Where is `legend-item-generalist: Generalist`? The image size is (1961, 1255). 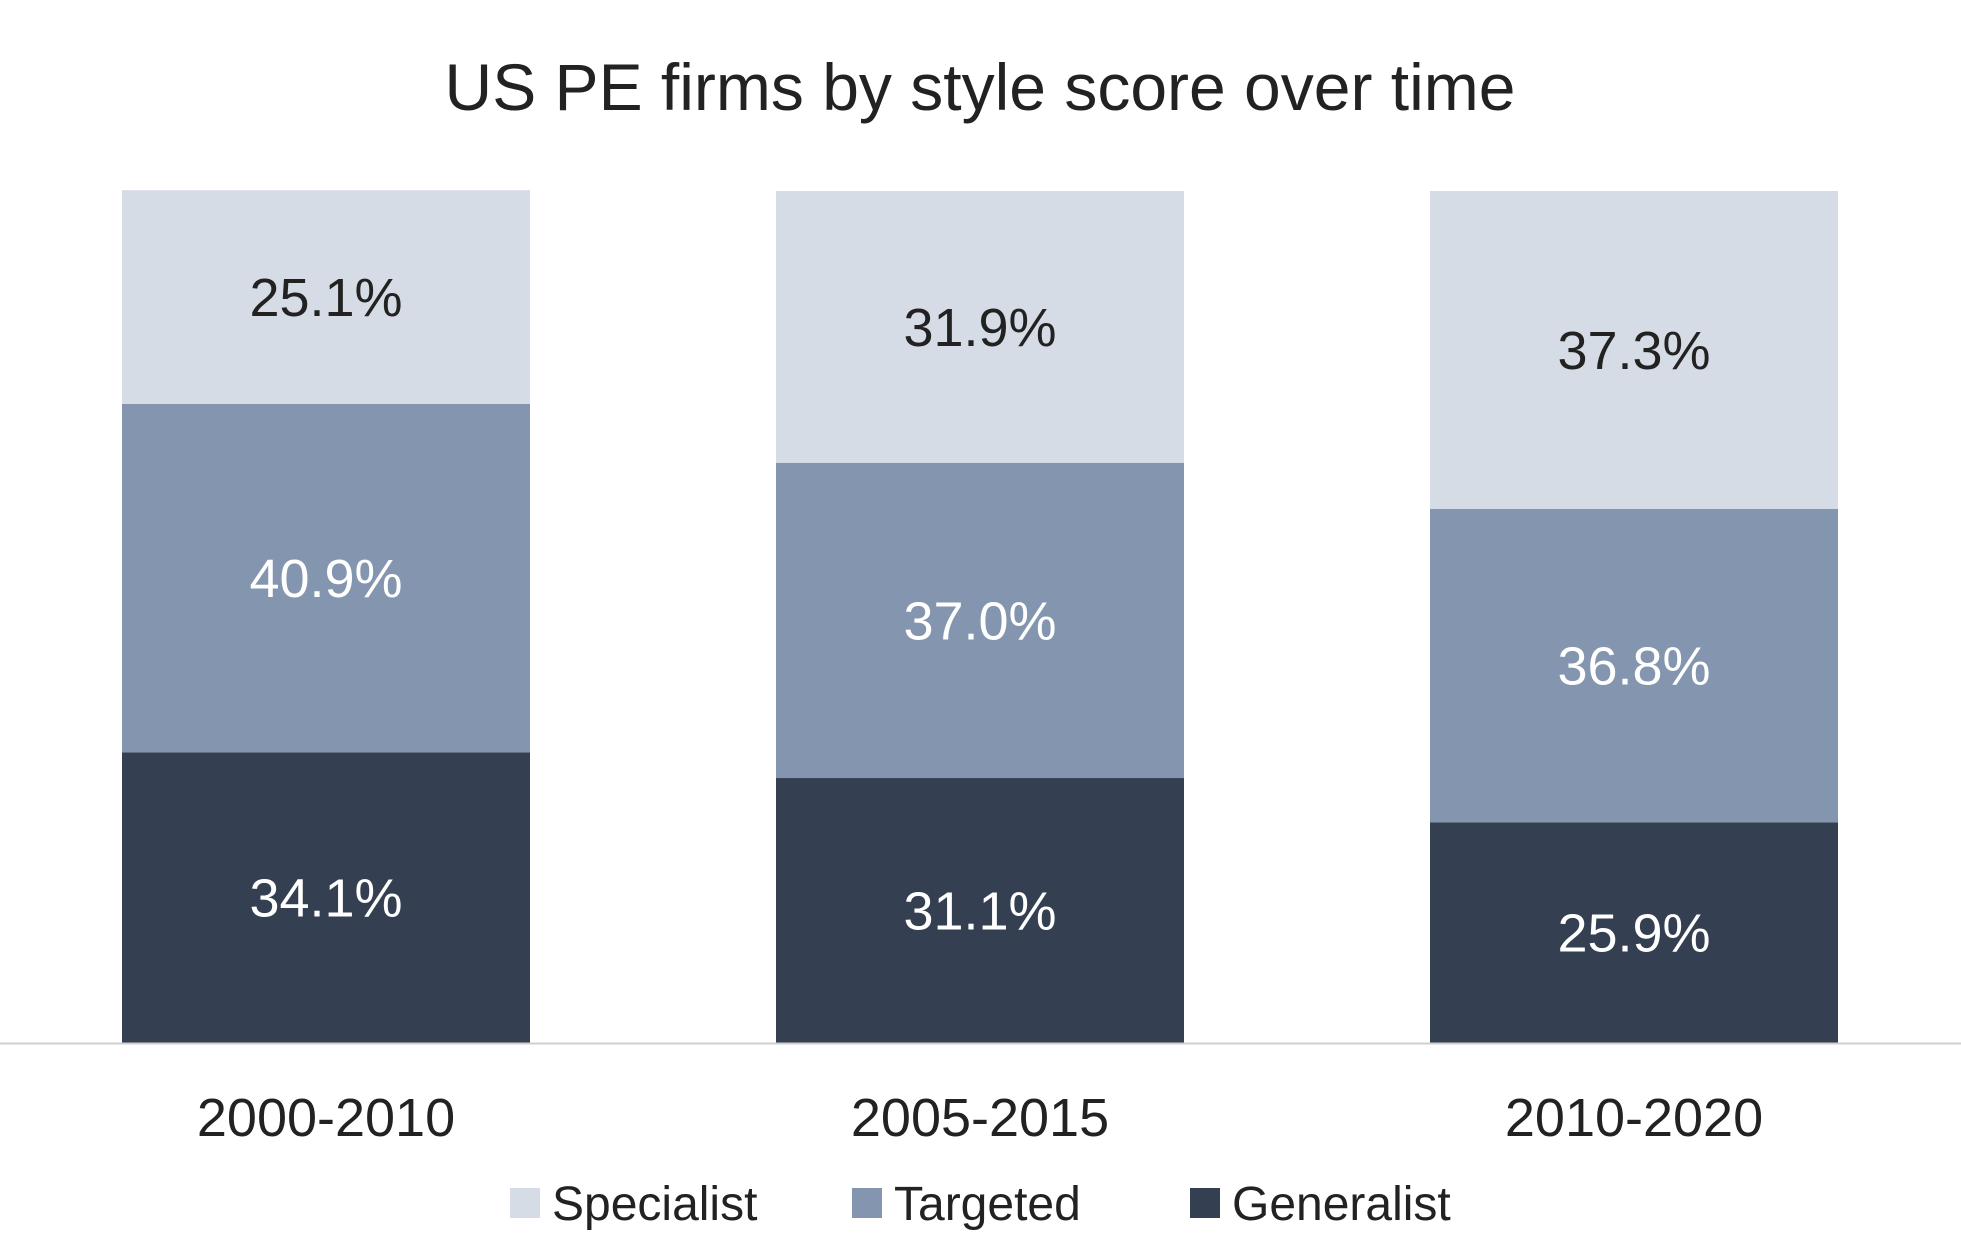
legend-item-generalist: Generalist is located at coordinates (1320, 1204).